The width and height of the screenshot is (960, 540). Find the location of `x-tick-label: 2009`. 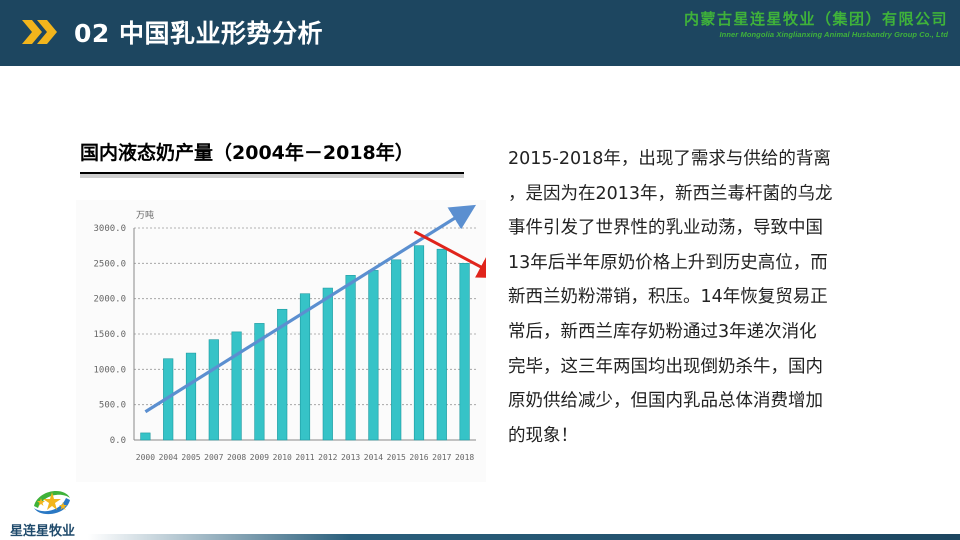

x-tick-label: 2009 is located at coordinates (259, 457).